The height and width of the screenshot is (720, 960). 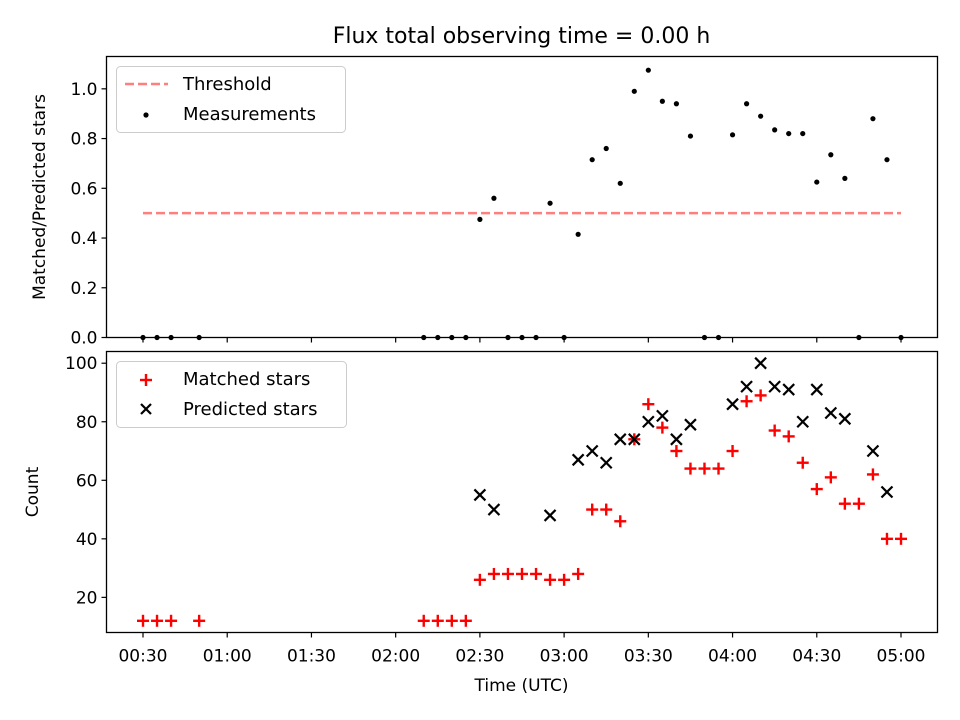 What do you see at coordinates (81, 364) in the screenshot?
I see `y-tick-label: 100` at bounding box center [81, 364].